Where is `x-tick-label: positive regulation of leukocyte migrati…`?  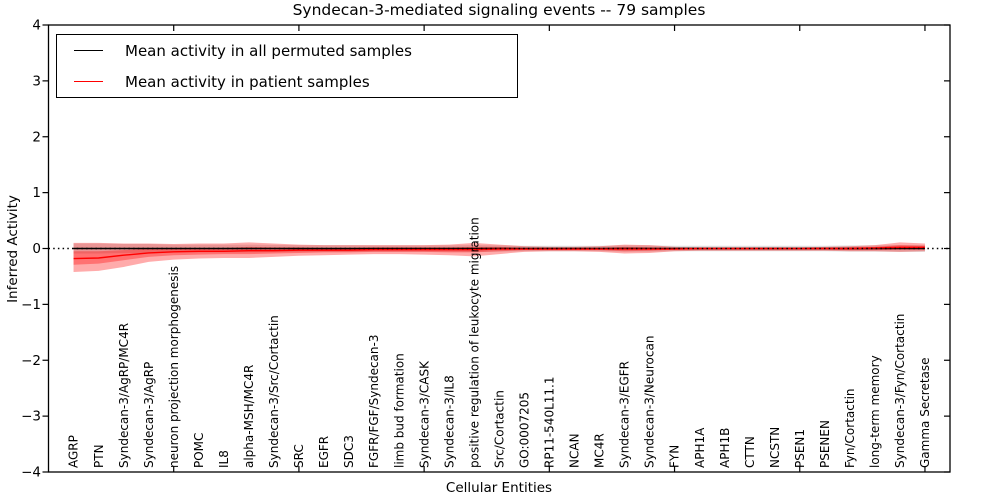
x-tick-label: positive regulation of leukocyte migrati… is located at coordinates (474, 342).